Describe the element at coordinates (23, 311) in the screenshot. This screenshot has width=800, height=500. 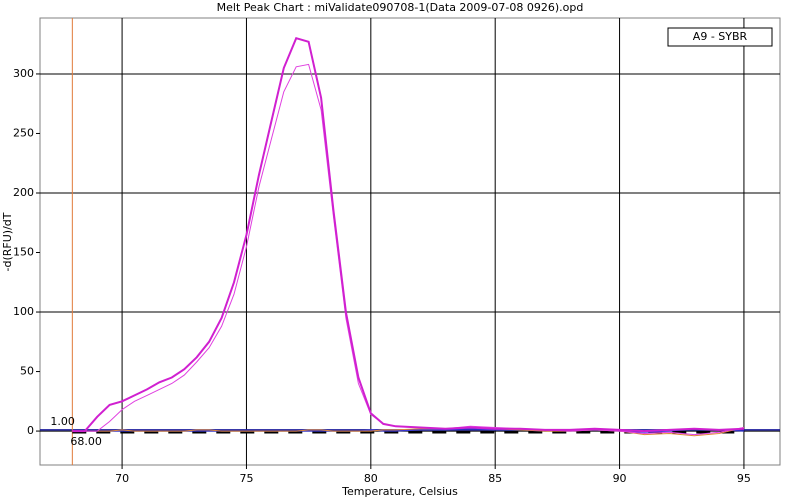
I see `y-tick-label: 100` at that location.